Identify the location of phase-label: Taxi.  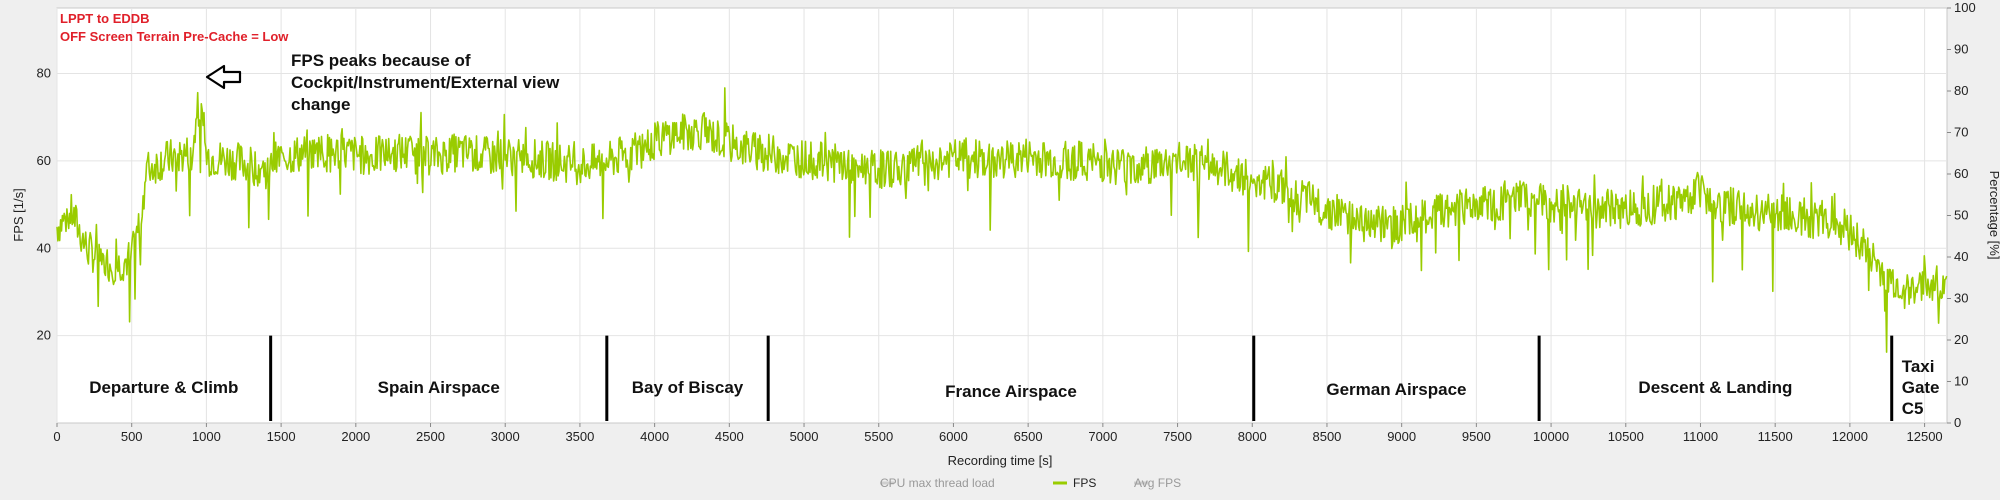
(1918, 366).